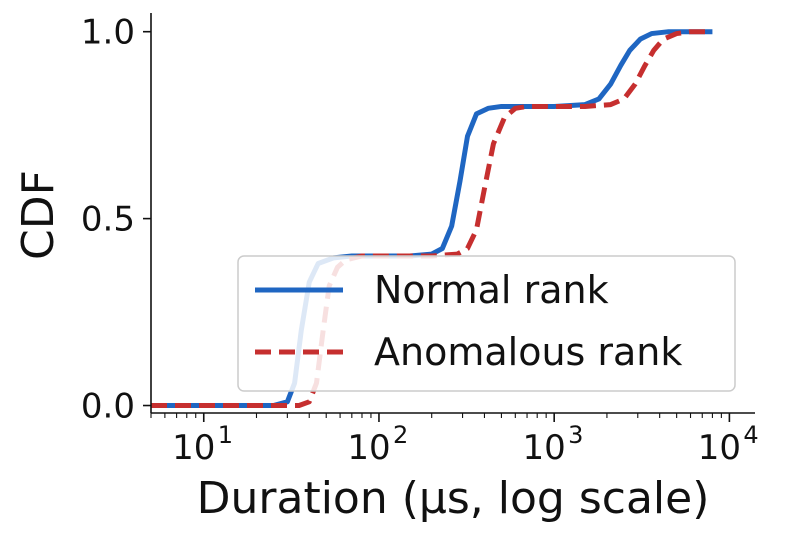 The height and width of the screenshot is (540, 793). Describe the element at coordinates (491, 290) in the screenshot. I see `legend-label-normal-rank: Normal rank` at that location.